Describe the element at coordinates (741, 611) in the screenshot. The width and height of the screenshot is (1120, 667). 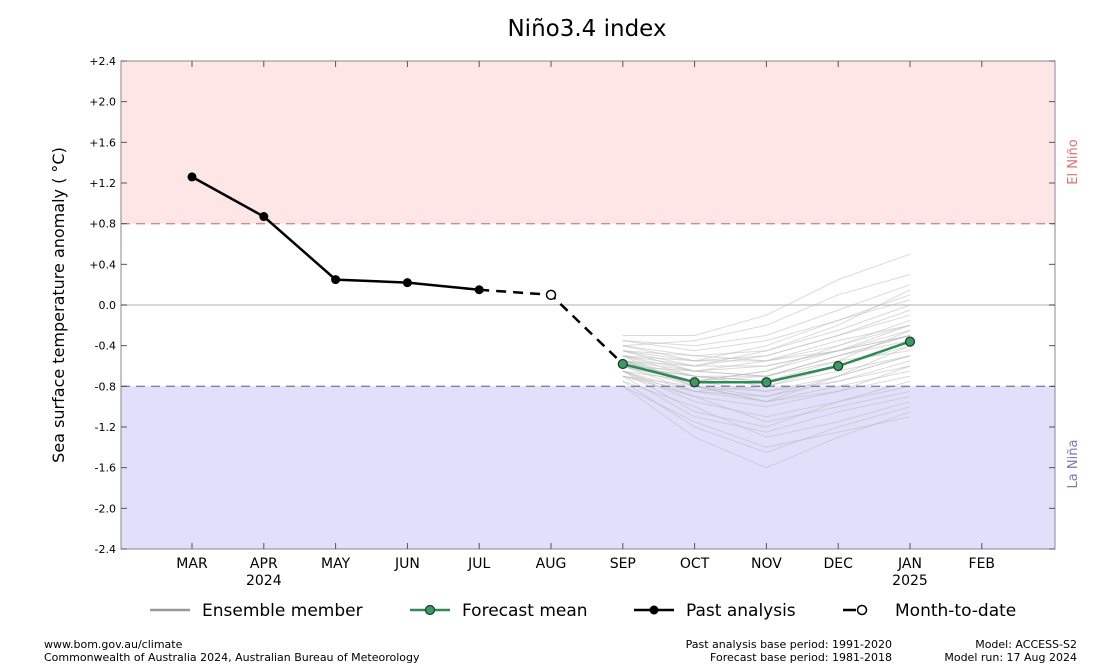
I see `legend-past-label: Past analysis` at that location.